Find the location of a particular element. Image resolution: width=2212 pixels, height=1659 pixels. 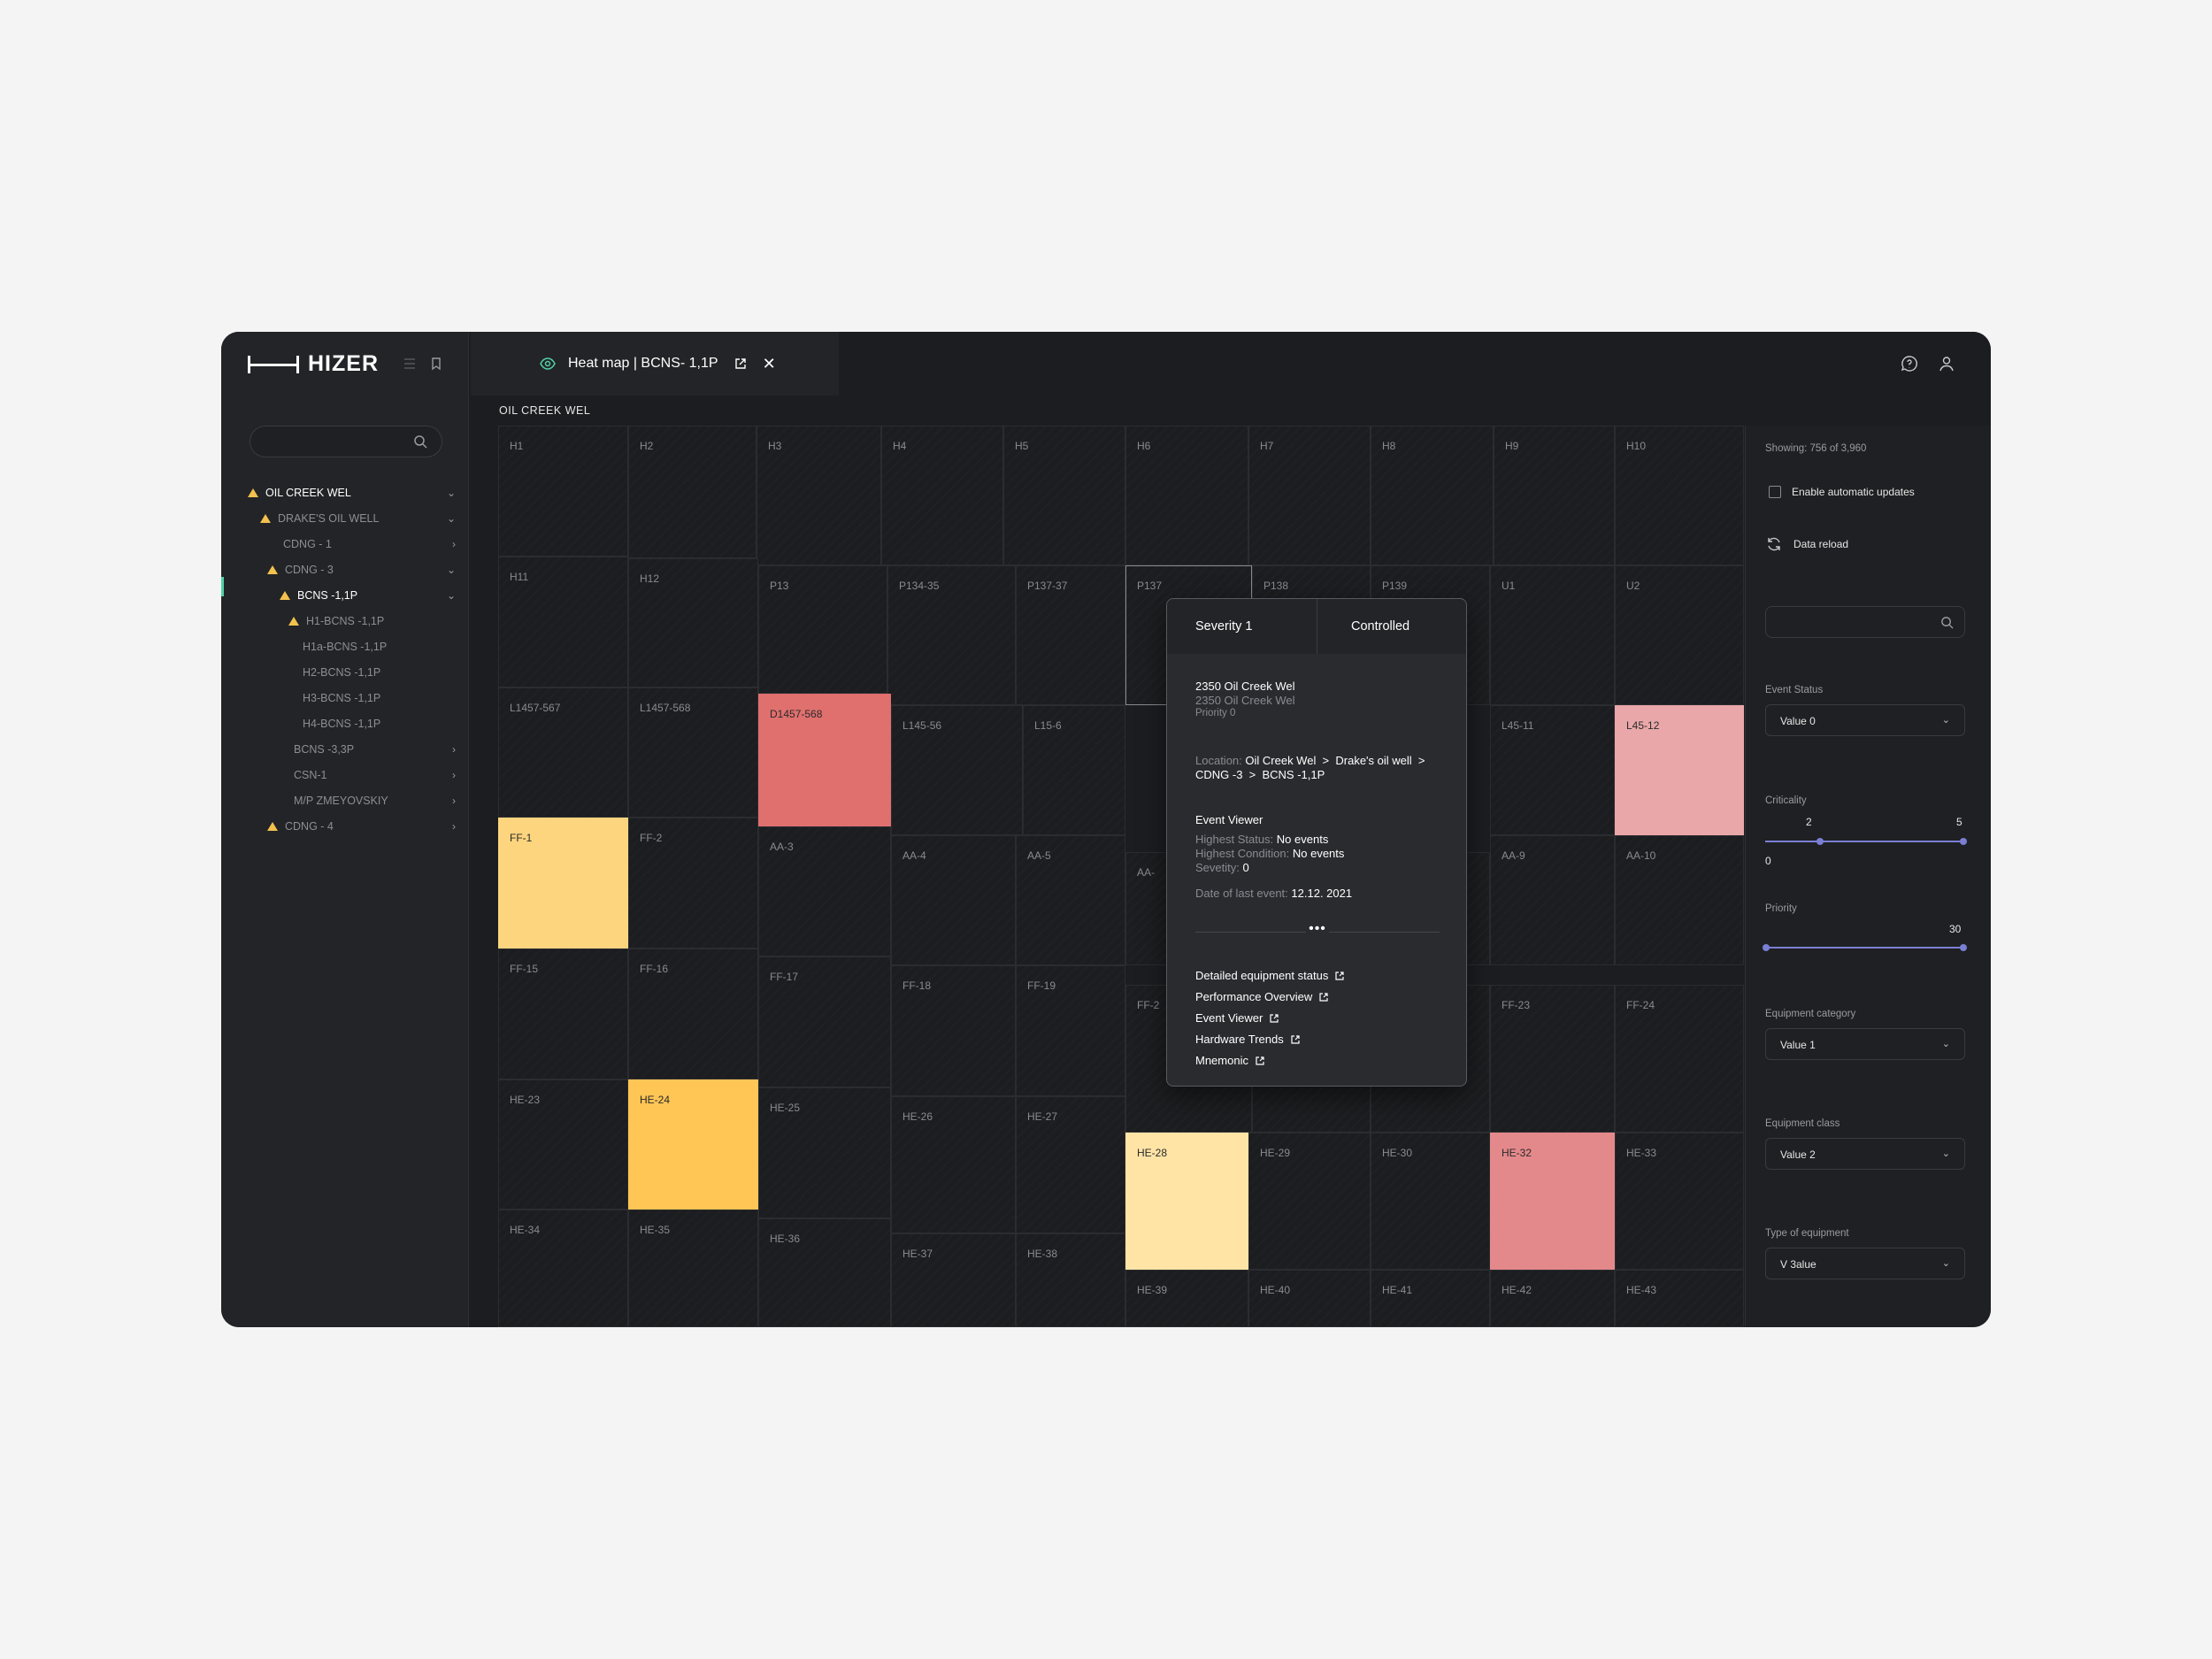

heat-map-cell: HE-23 is located at coordinates (563, 1145).